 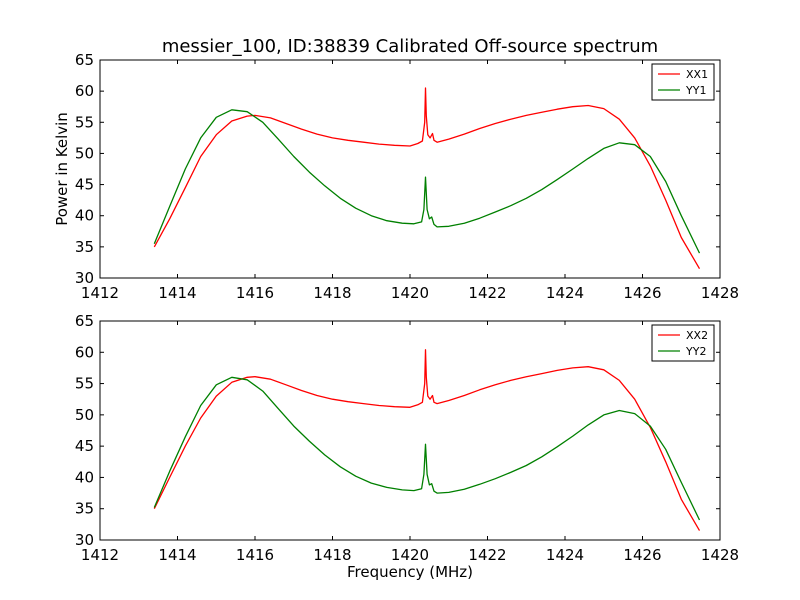 What do you see at coordinates (697, 74) in the screenshot?
I see `legend-label-xx1: XX1` at bounding box center [697, 74].